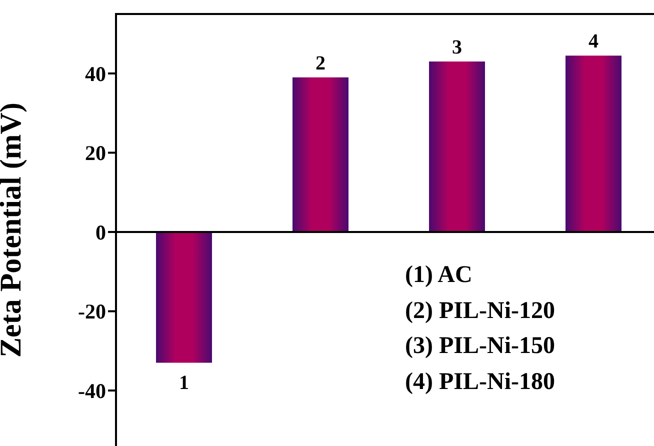 The height and width of the screenshot is (446, 654). I want to click on annotation: (1) AC, so click(439, 275).